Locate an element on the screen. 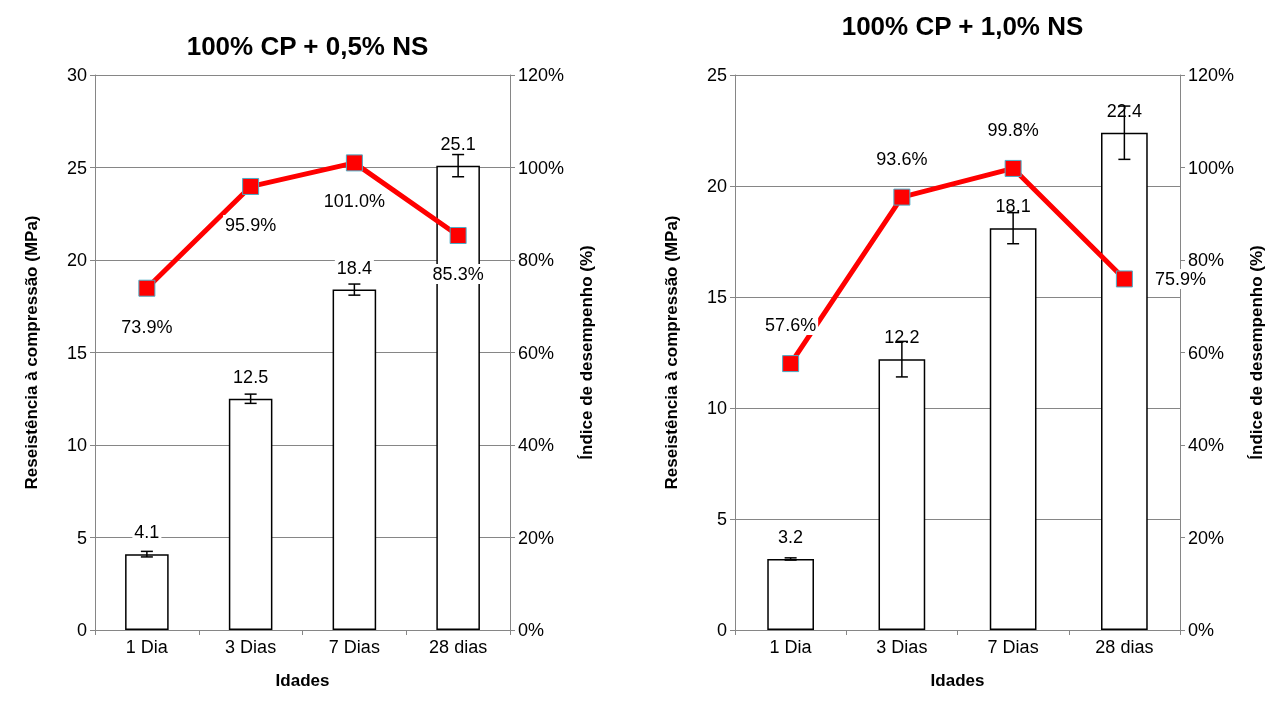 This screenshot has width=1280, height=711. data-label: 99.8% is located at coordinates (1013, 129).